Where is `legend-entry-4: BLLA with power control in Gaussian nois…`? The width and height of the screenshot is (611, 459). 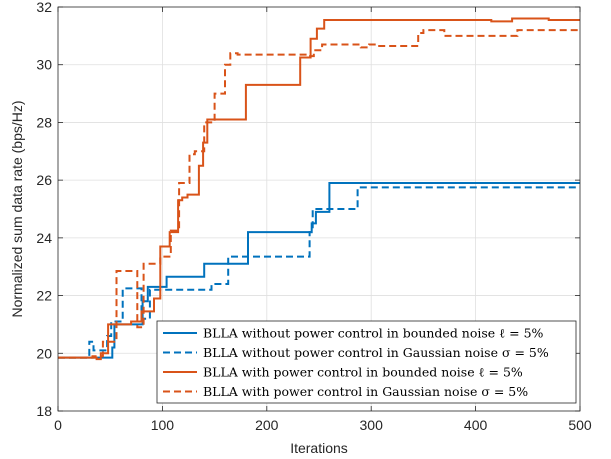
legend-entry-4: BLLA with power control in Gaussian nois… is located at coordinates (365, 391).